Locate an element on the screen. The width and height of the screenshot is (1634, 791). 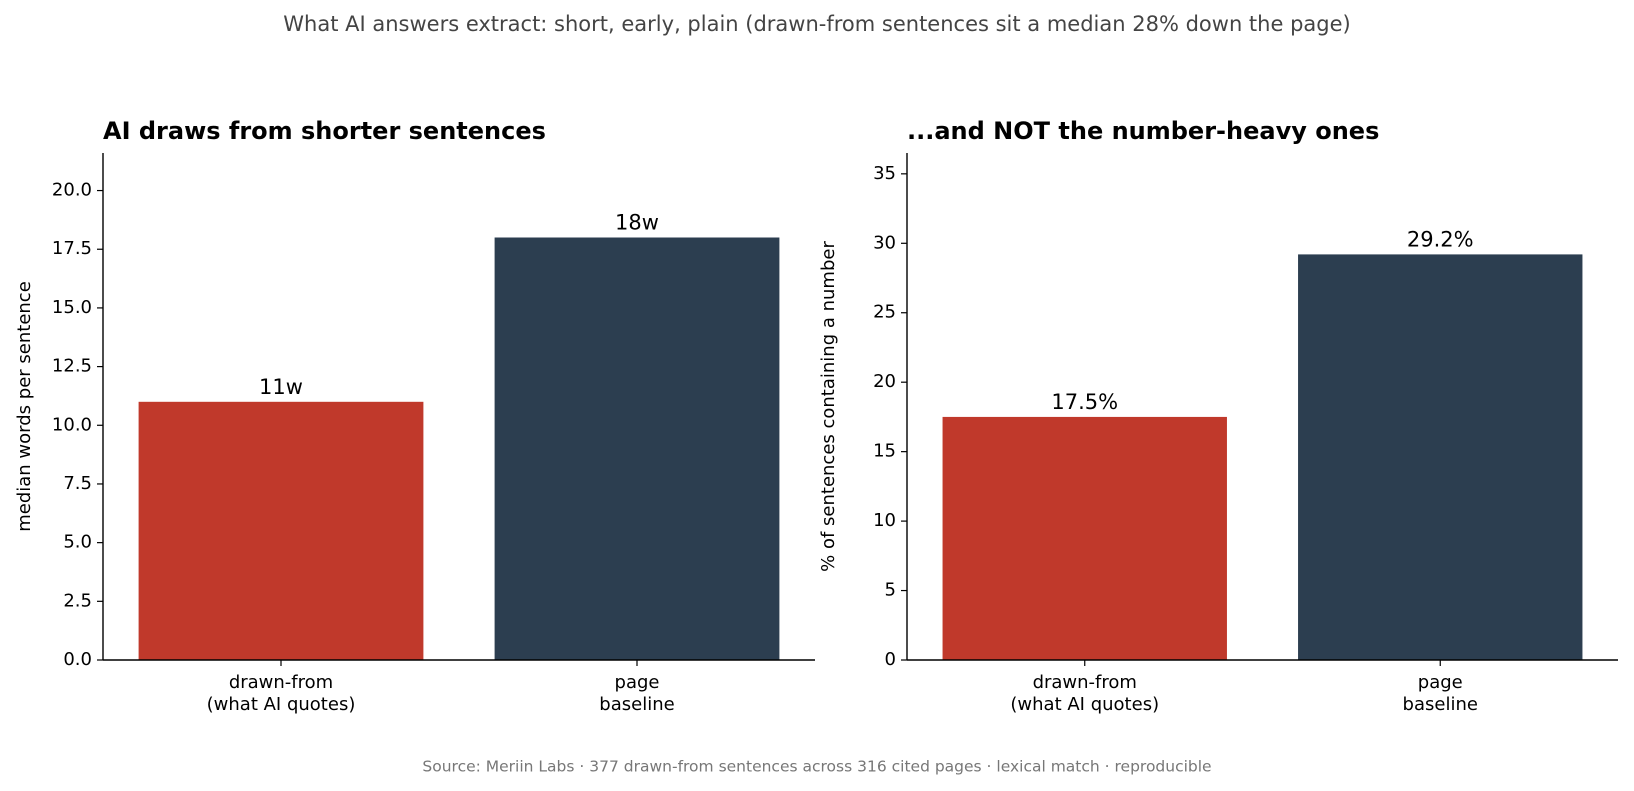
y-tick-label: 30 is located at coordinates (884, 242).